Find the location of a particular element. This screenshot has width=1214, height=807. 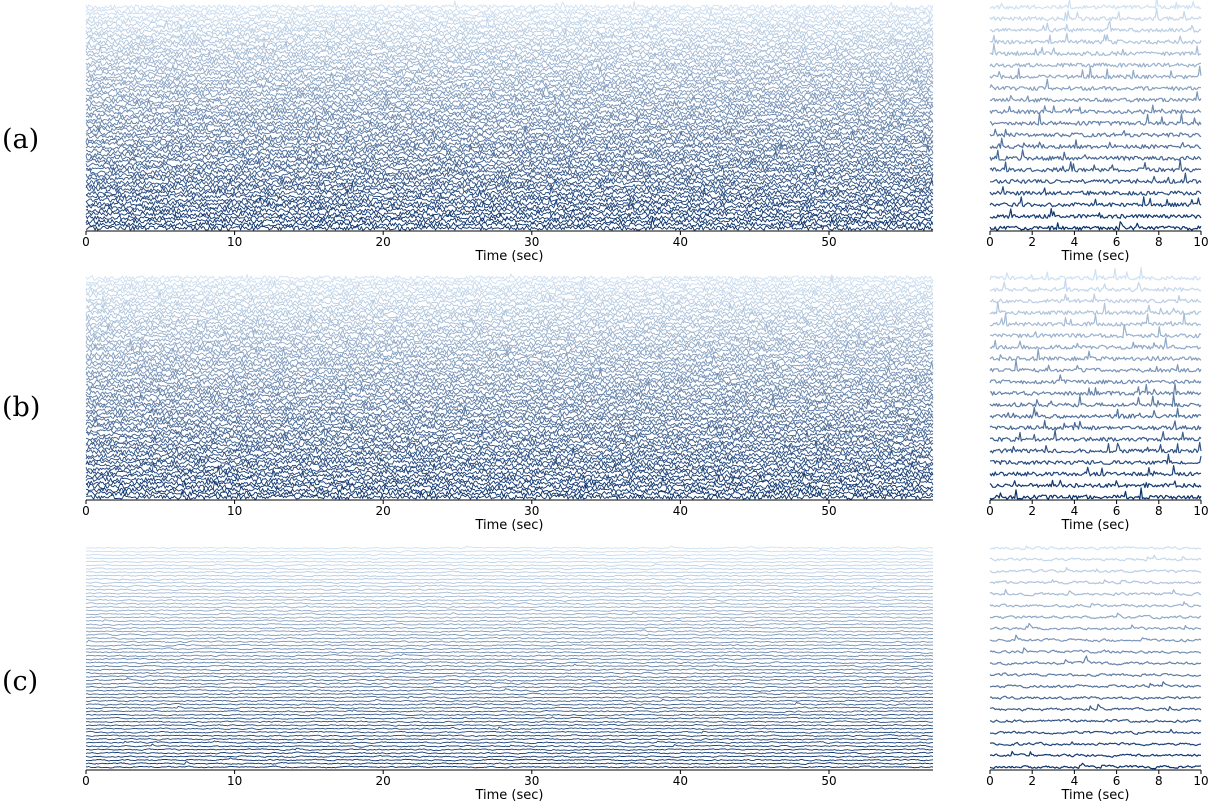

x-axis-label: Time (sec) is located at coordinates (508, 525).